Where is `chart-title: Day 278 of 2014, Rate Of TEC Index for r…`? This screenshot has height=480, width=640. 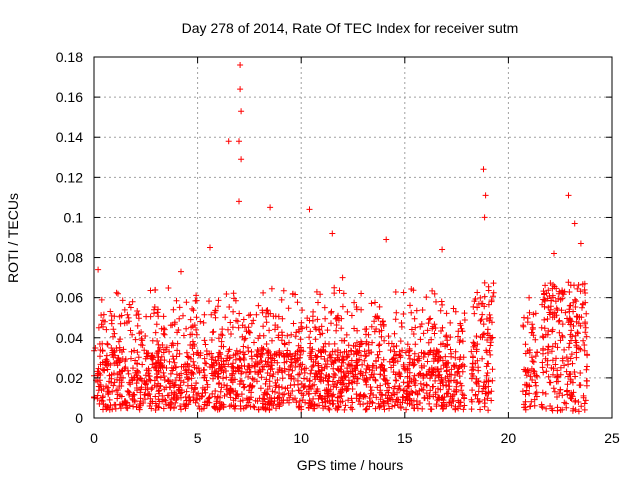
chart-title: Day 278 of 2014, Rate Of TEC Index for r… is located at coordinates (350, 28).